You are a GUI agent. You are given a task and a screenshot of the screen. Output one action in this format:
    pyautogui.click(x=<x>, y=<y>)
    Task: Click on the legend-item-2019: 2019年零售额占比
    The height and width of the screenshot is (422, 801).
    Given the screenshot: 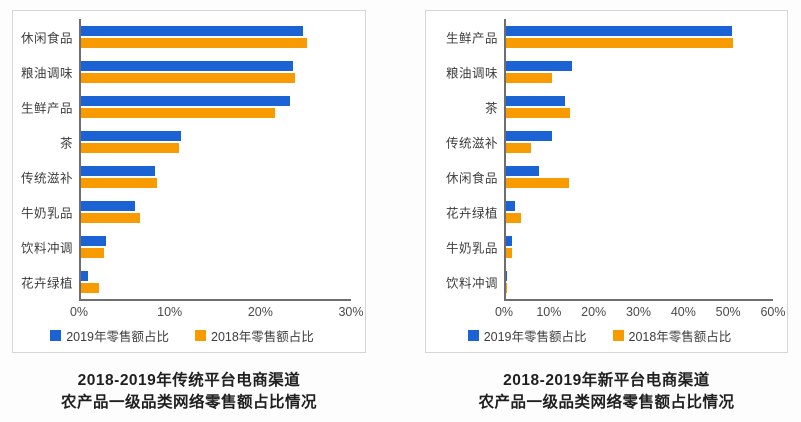 What is the action you would take?
    pyautogui.click(x=109, y=335)
    